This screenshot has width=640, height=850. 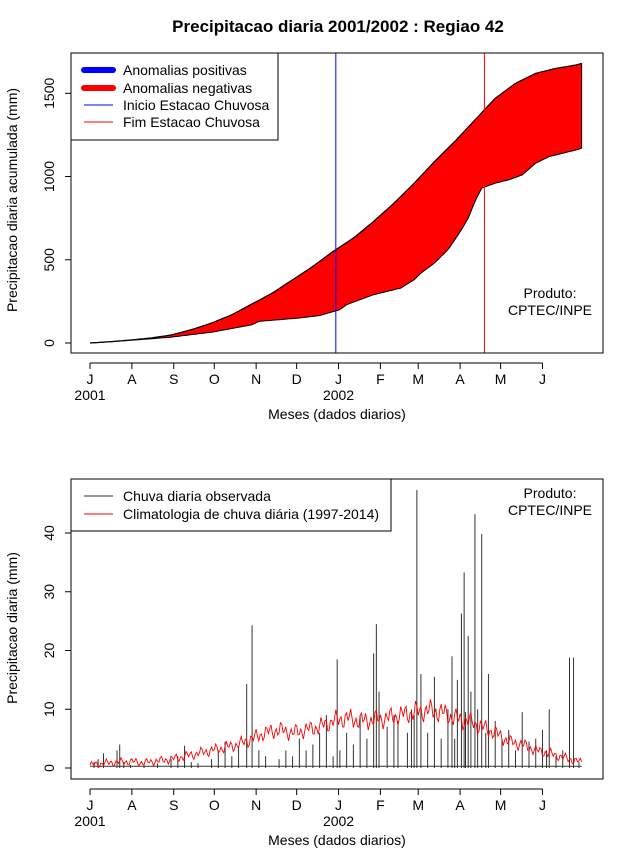 I want to click on legend-fim-label: Fim Estacao Chuvosa, so click(x=191, y=122).